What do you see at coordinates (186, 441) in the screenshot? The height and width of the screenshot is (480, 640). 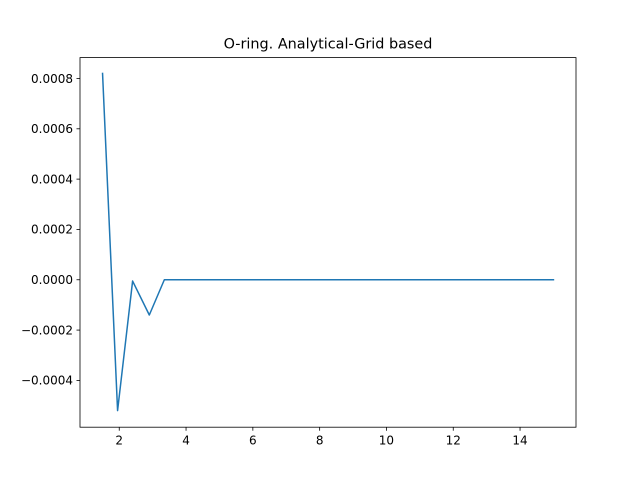 I see `x-tick-label: 4` at bounding box center [186, 441].